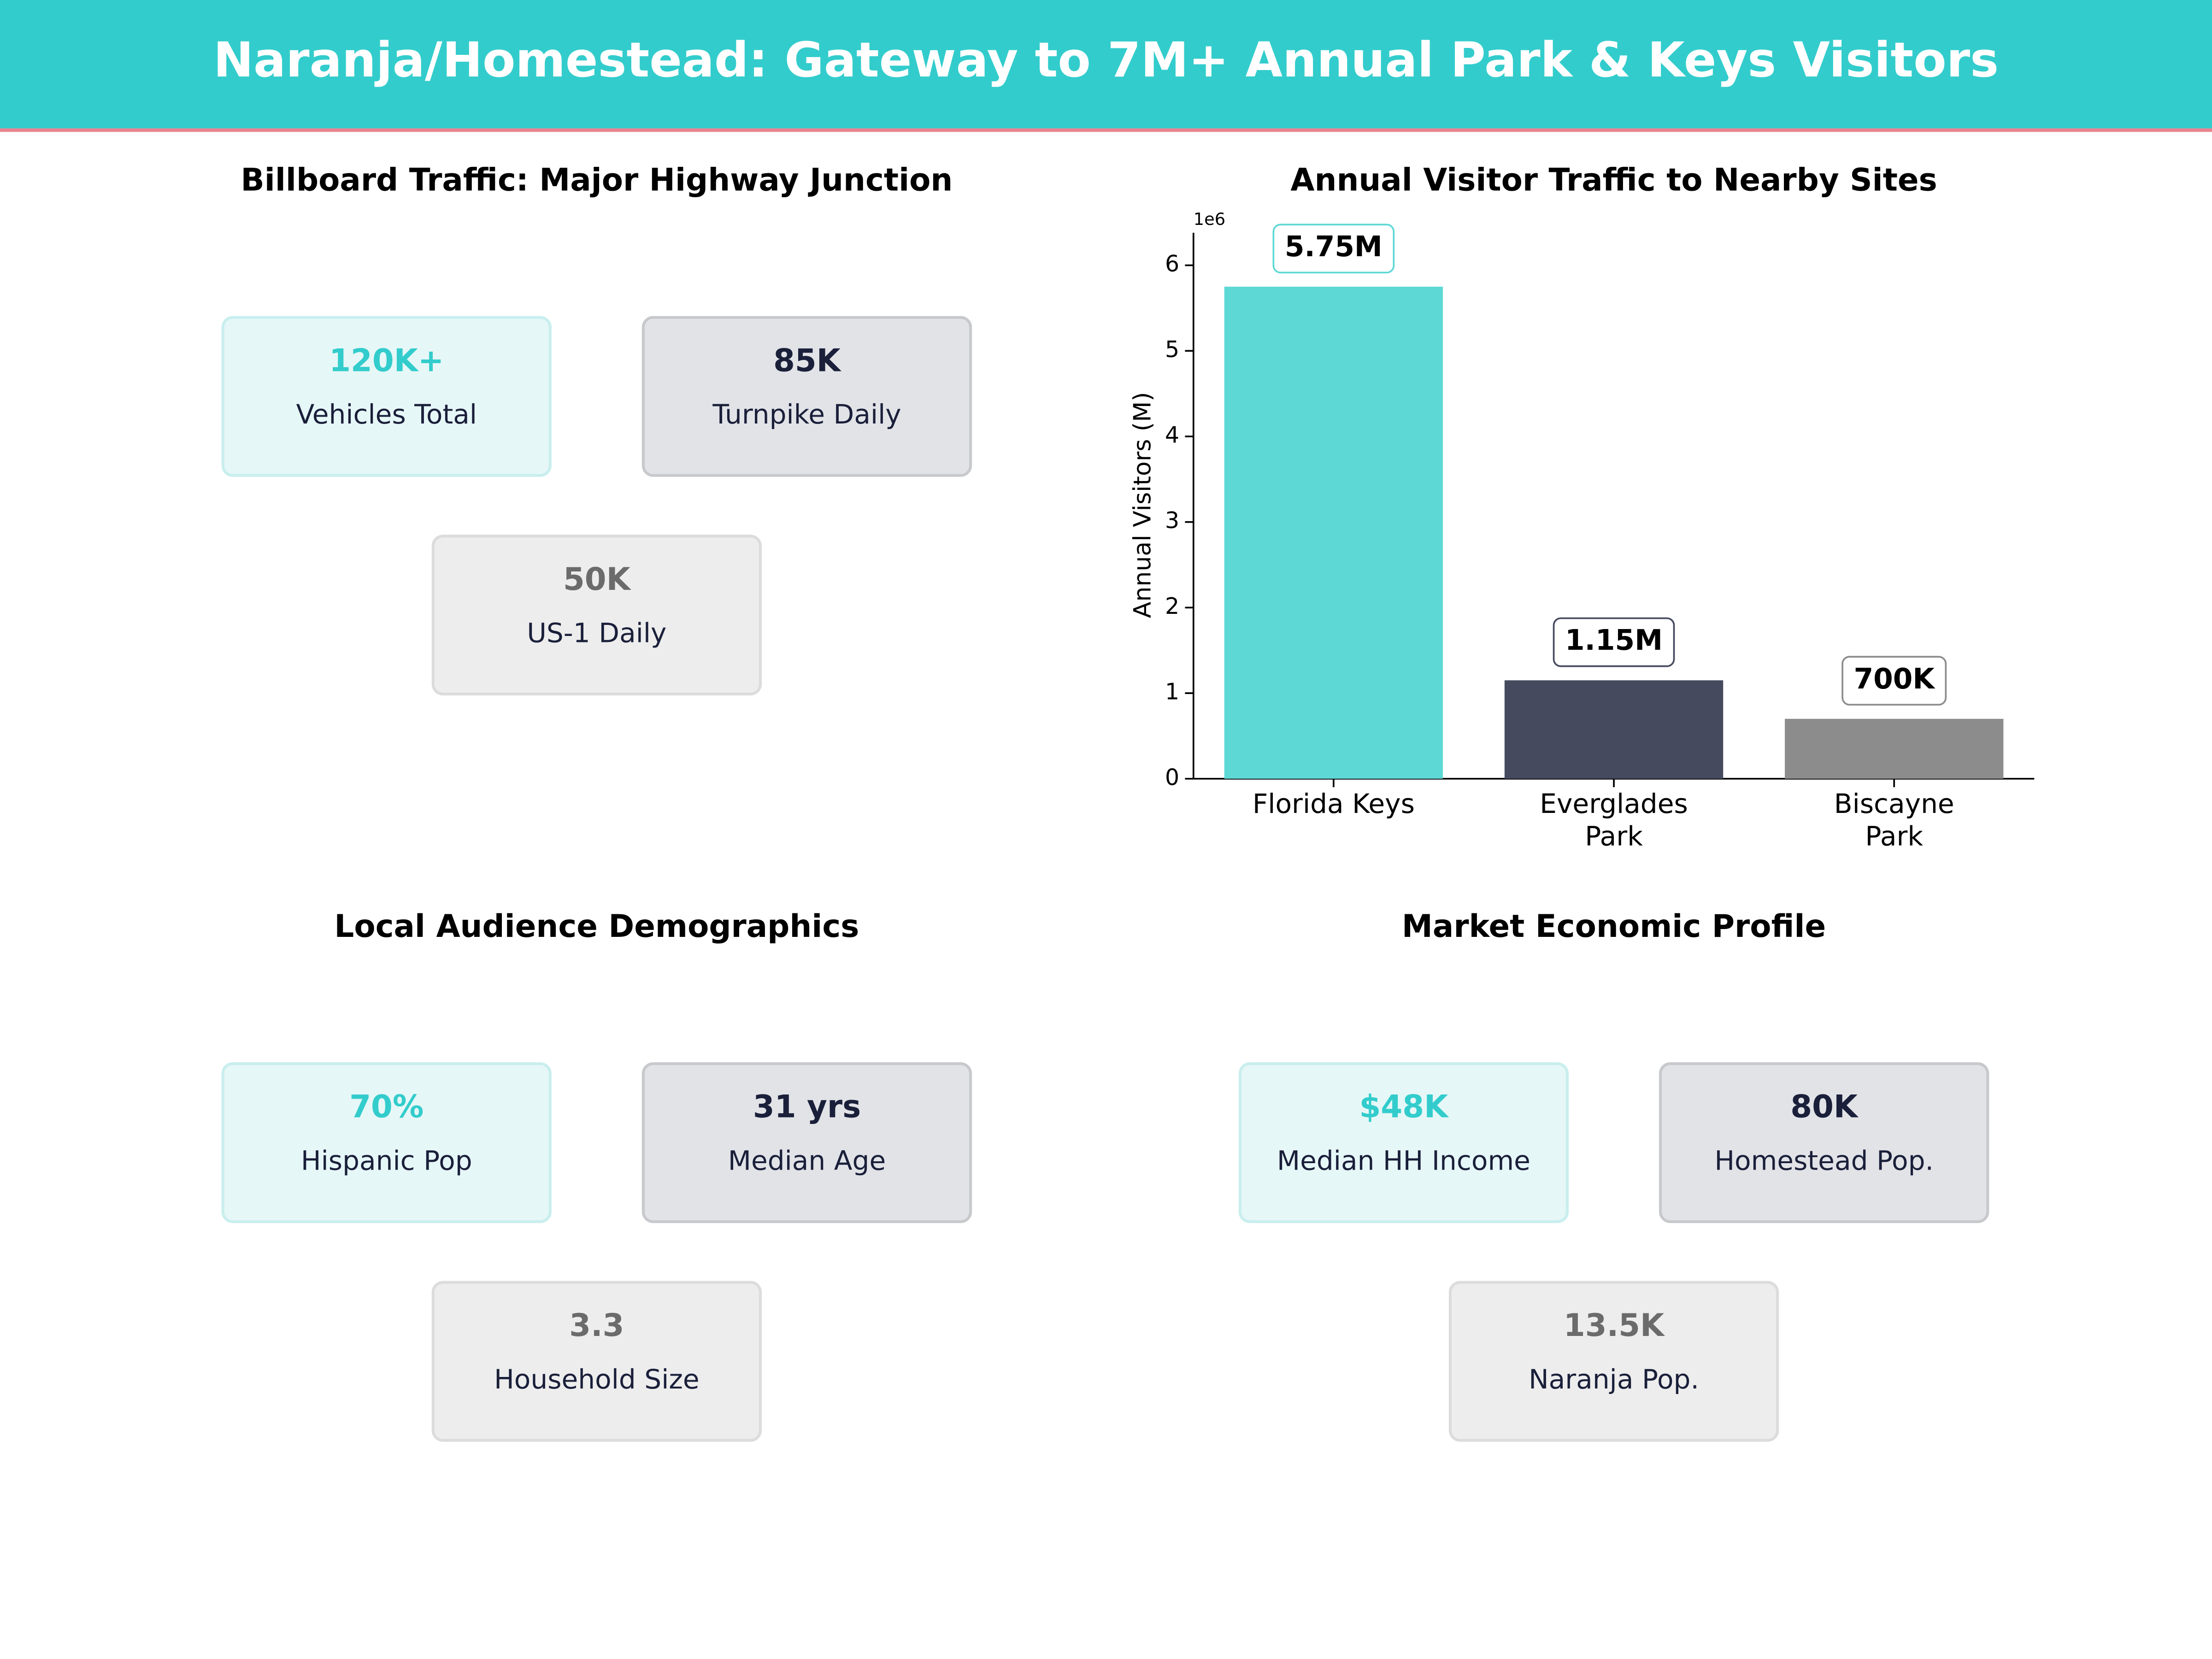 The width and height of the screenshot is (2212, 1659). I want to click on panel-title: Local Audience Demographics, so click(596, 926).